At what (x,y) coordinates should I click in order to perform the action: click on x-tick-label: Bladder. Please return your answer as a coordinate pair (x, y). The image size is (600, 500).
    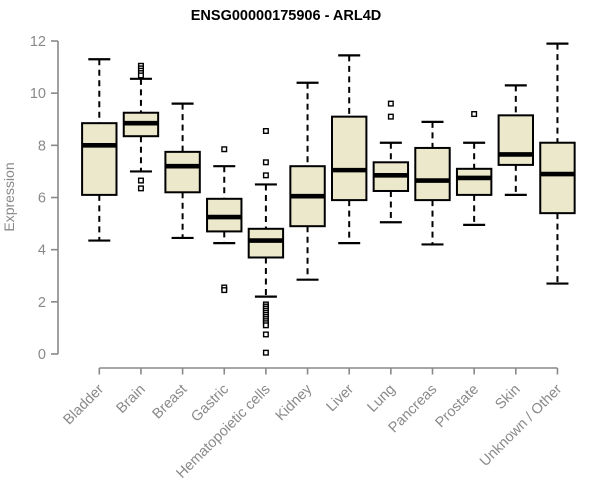
    Looking at the image, I should click on (83, 404).